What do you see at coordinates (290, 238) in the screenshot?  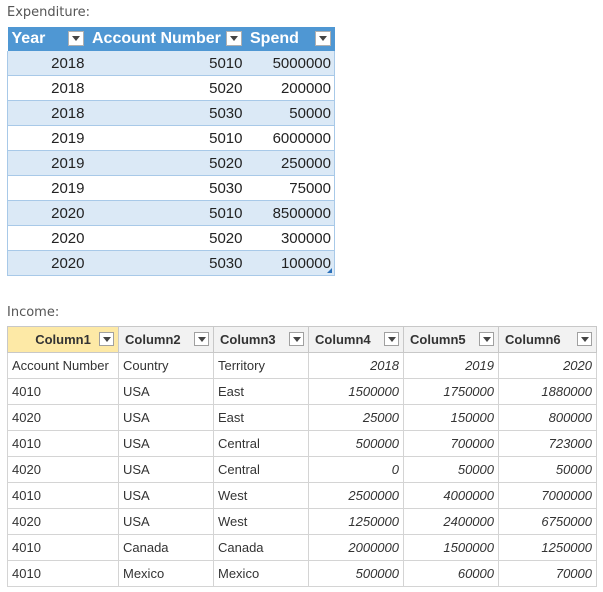 I see `table-cell: 300000` at bounding box center [290, 238].